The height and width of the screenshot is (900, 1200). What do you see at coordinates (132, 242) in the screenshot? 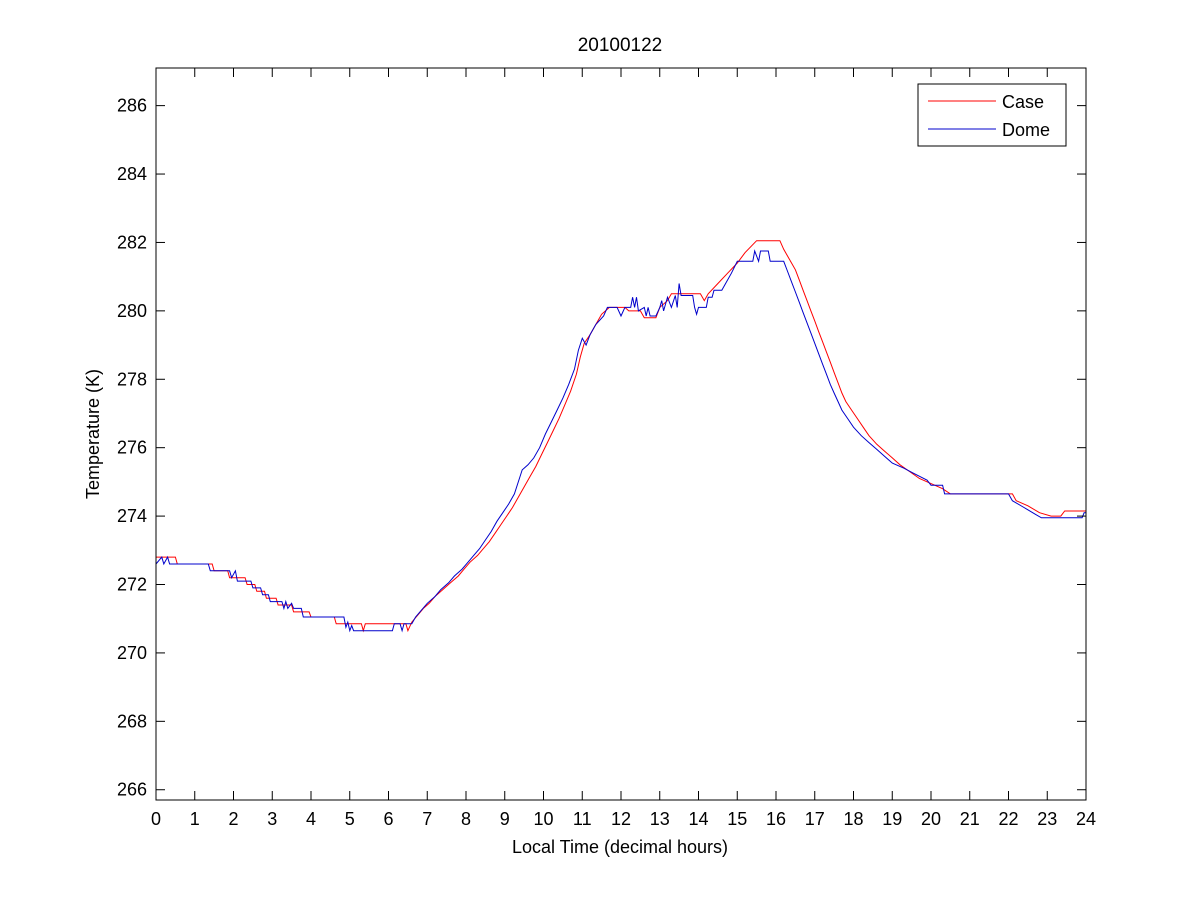
I see `y-tick-label: 282` at bounding box center [132, 242].